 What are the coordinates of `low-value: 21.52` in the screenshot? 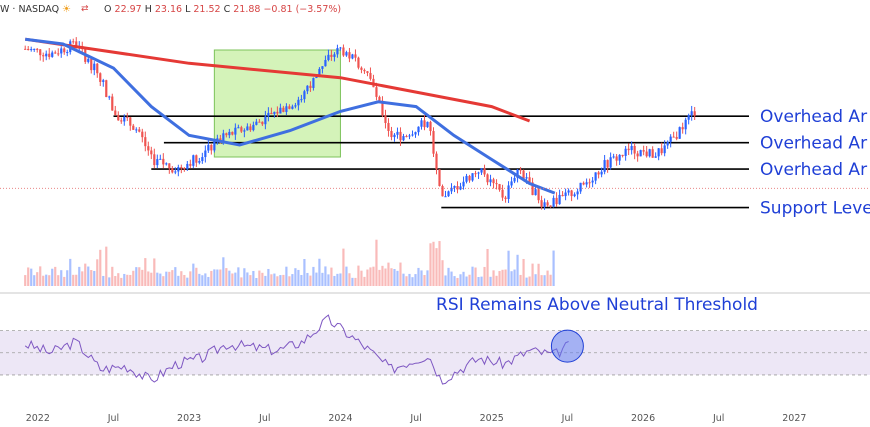 It's located at (207, 9).